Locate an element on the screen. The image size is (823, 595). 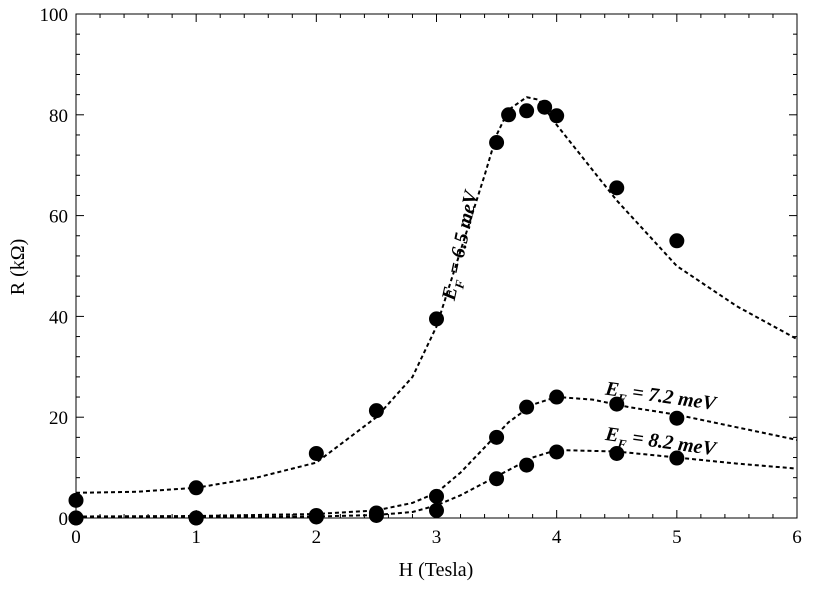
y-tick-label: 0 is located at coordinates (64, 519).